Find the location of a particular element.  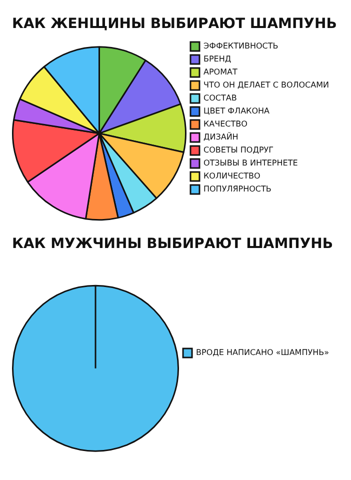

chart-title: КАК ЖЕНЩИНЫ ВЫБИРАЮТ ШАМПУНЬ is located at coordinates (174, 24).